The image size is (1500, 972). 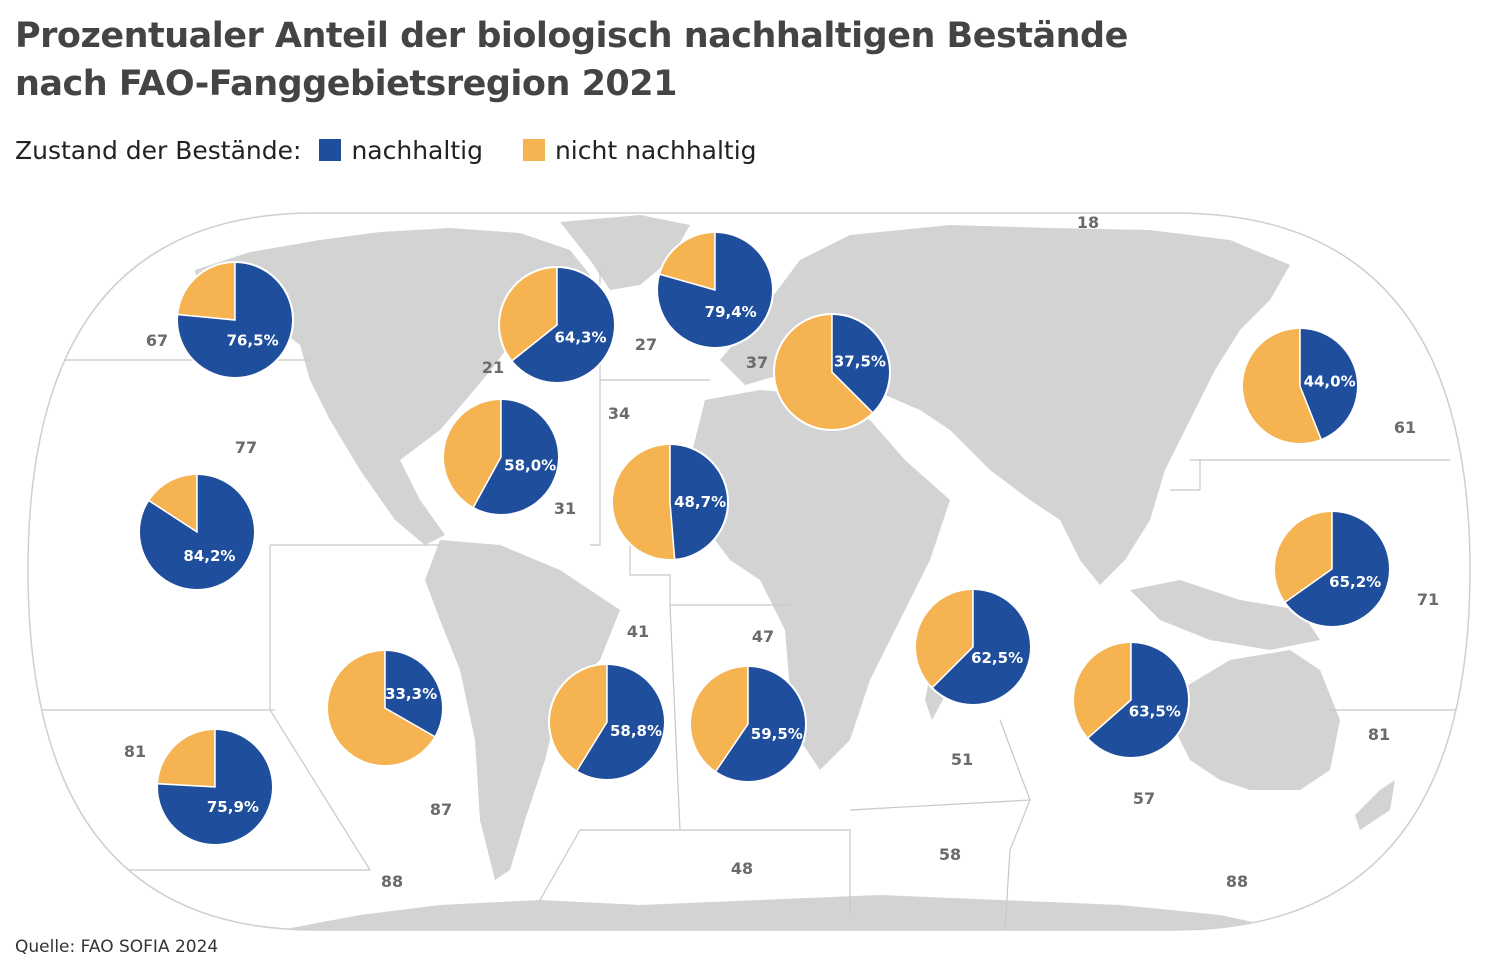 What do you see at coordinates (763, 636) in the screenshot?
I see `region-label-47: 47` at bounding box center [763, 636].